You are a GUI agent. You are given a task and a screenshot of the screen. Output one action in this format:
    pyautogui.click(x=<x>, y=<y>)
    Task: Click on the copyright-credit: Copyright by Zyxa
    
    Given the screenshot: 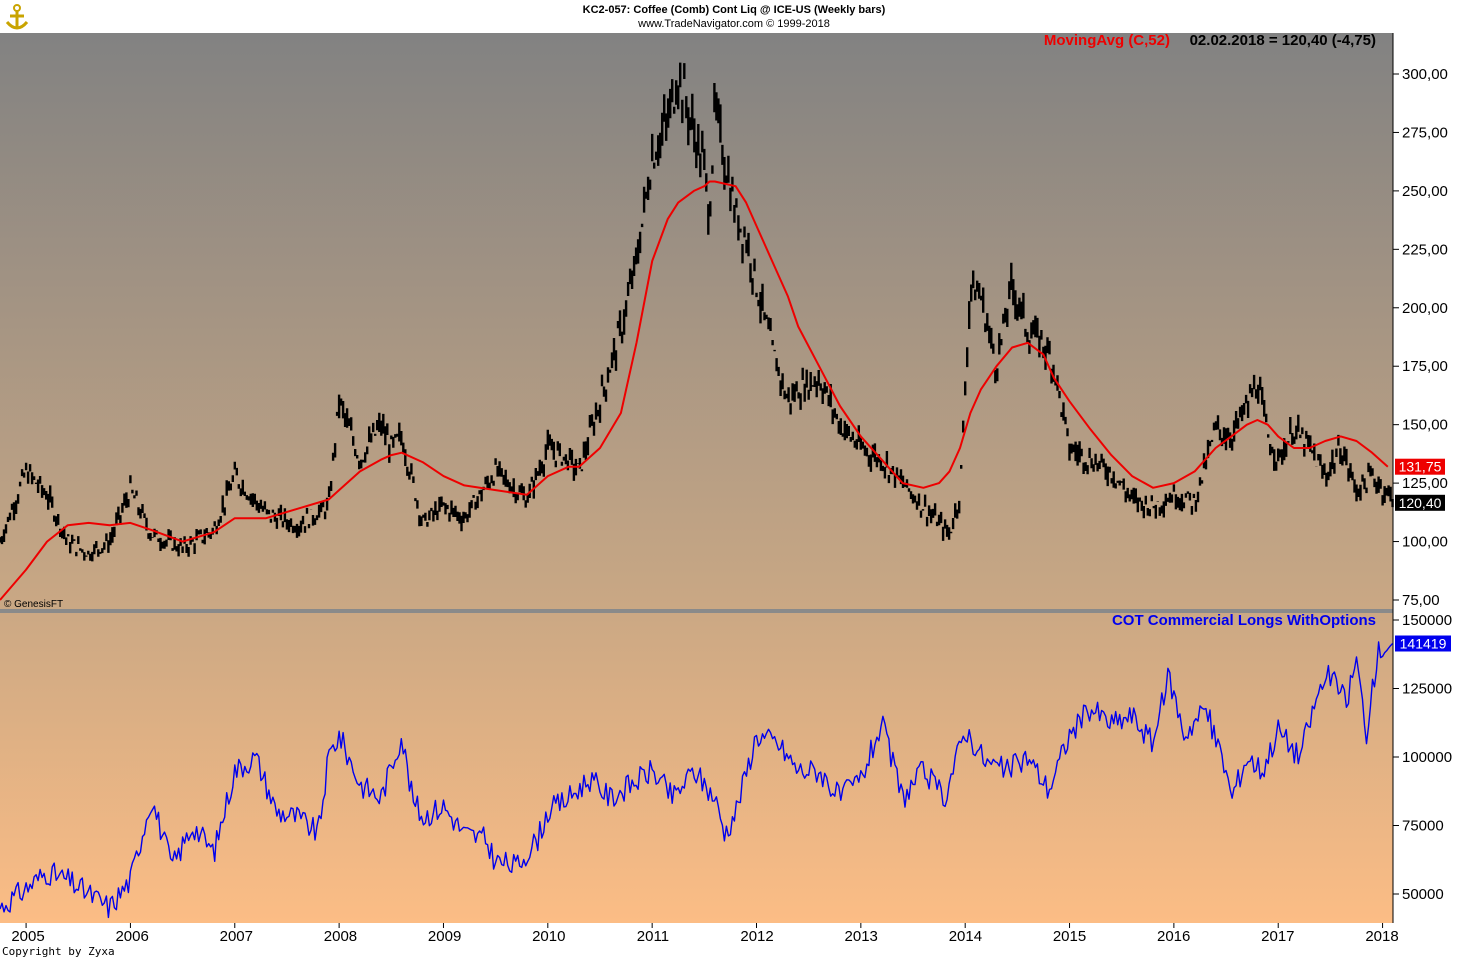 What is the action you would take?
    pyautogui.click(x=58, y=951)
    